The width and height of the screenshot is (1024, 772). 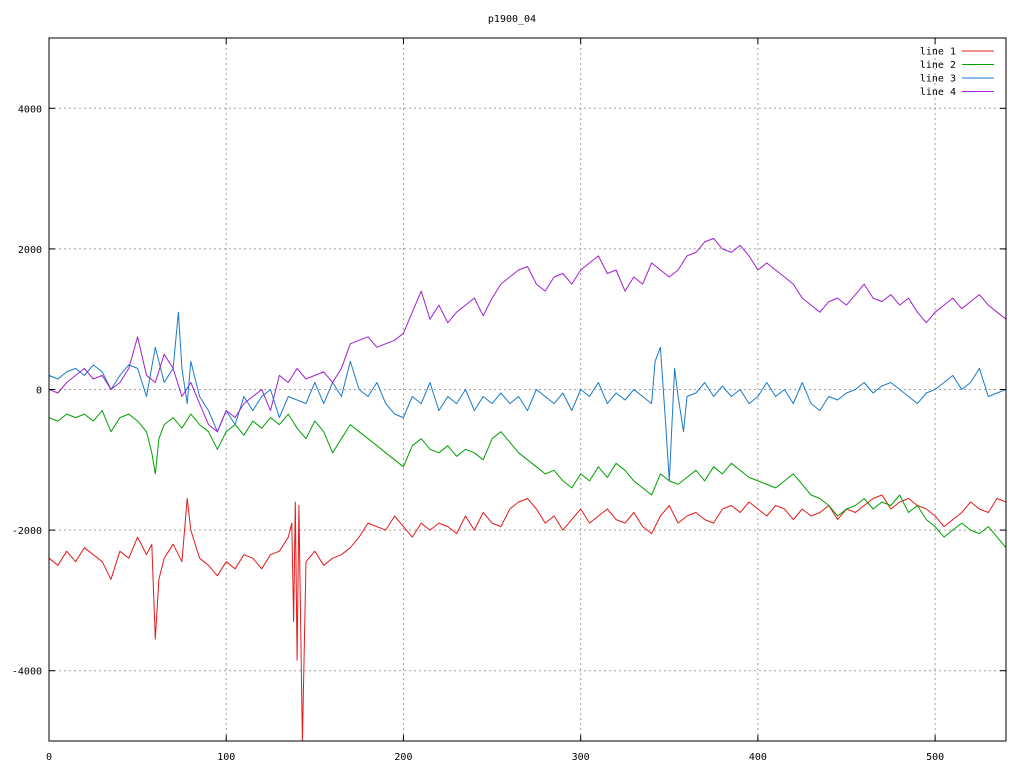 I want to click on legend-label-4: line 4, so click(x=938, y=92).